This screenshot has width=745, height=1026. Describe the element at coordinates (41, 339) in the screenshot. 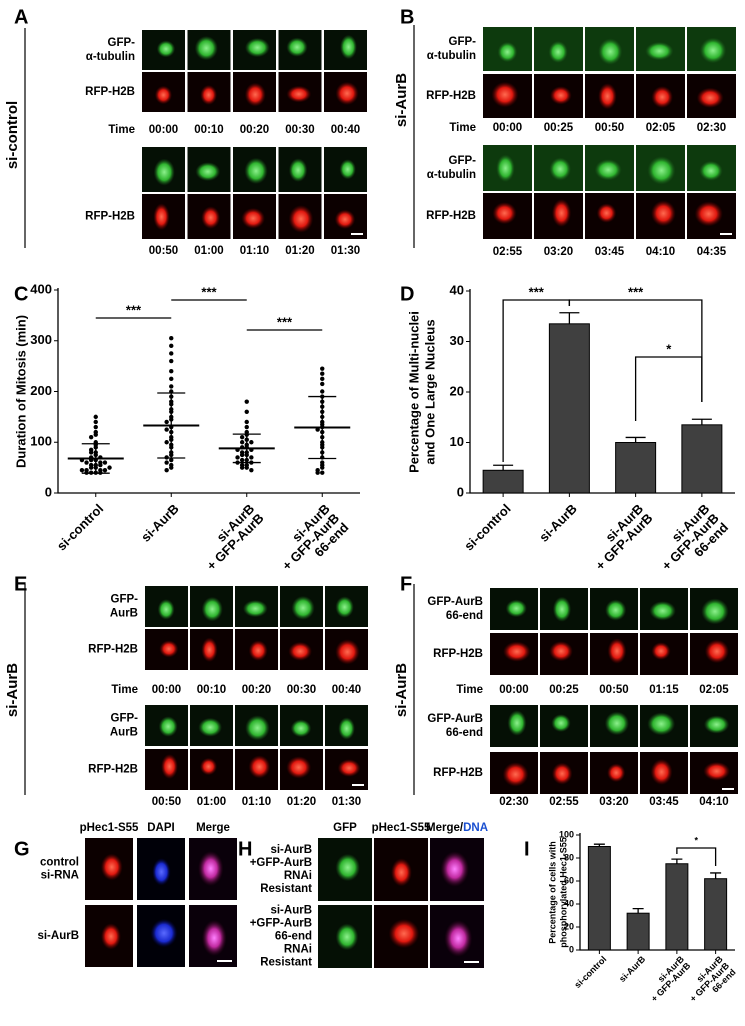

I see `y-tick-label: 300` at that location.